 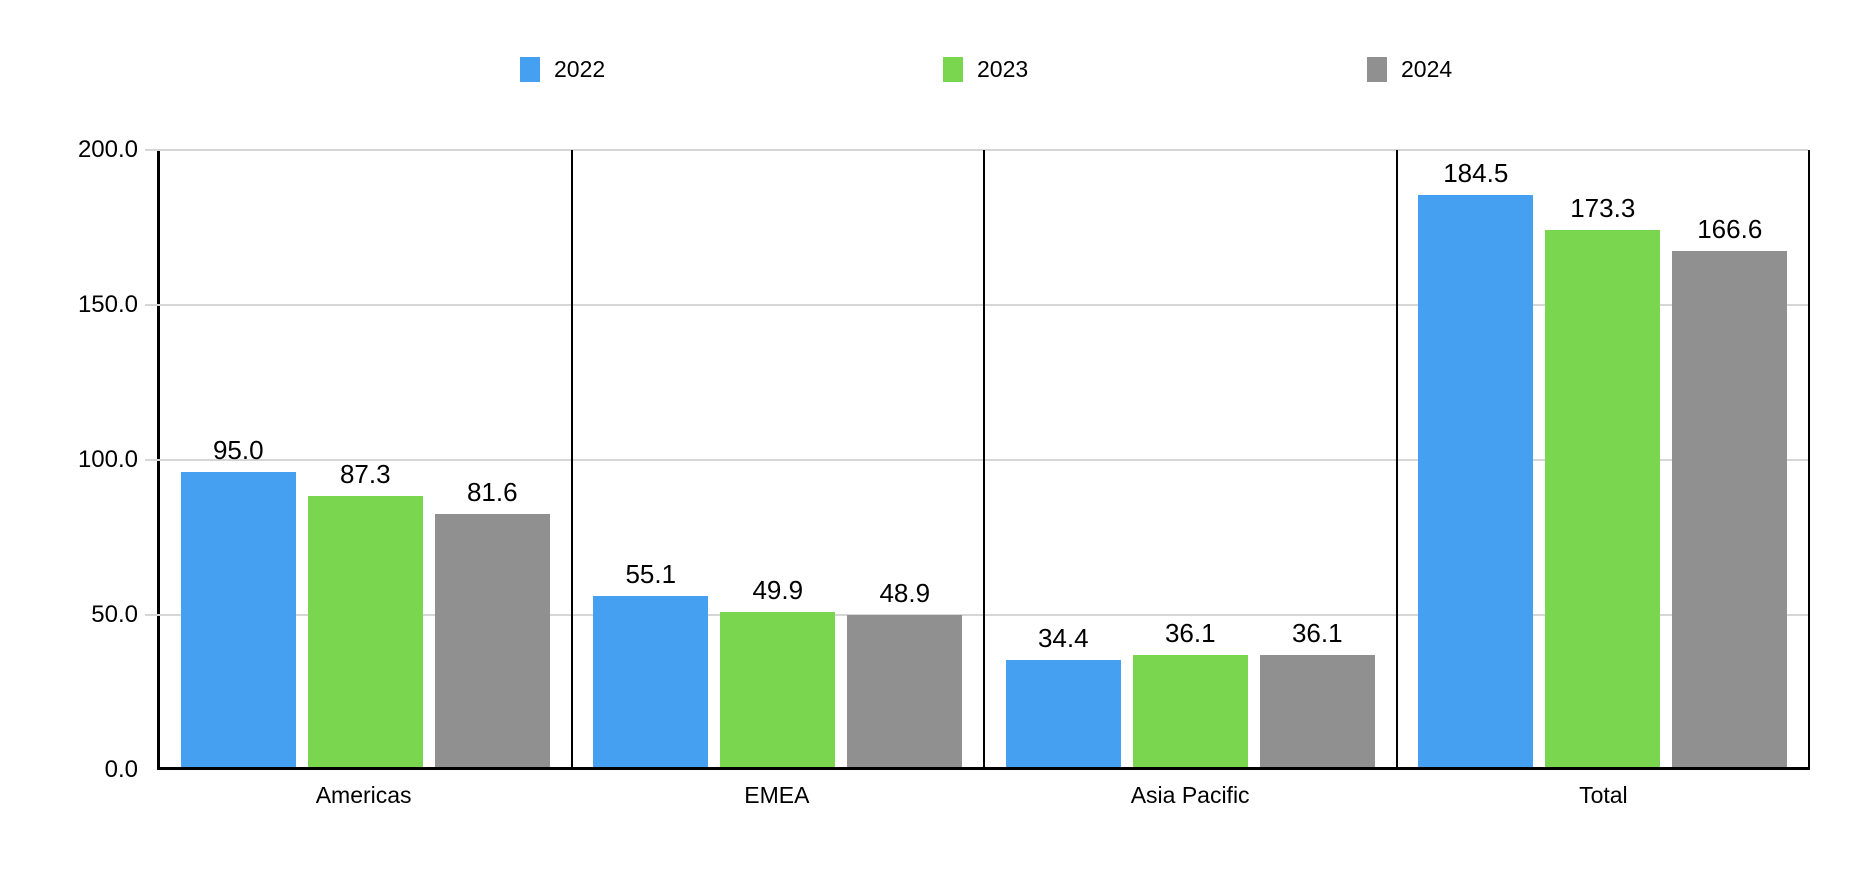 What do you see at coordinates (363, 795) in the screenshot?
I see `category-label-americas: Americas` at bounding box center [363, 795].